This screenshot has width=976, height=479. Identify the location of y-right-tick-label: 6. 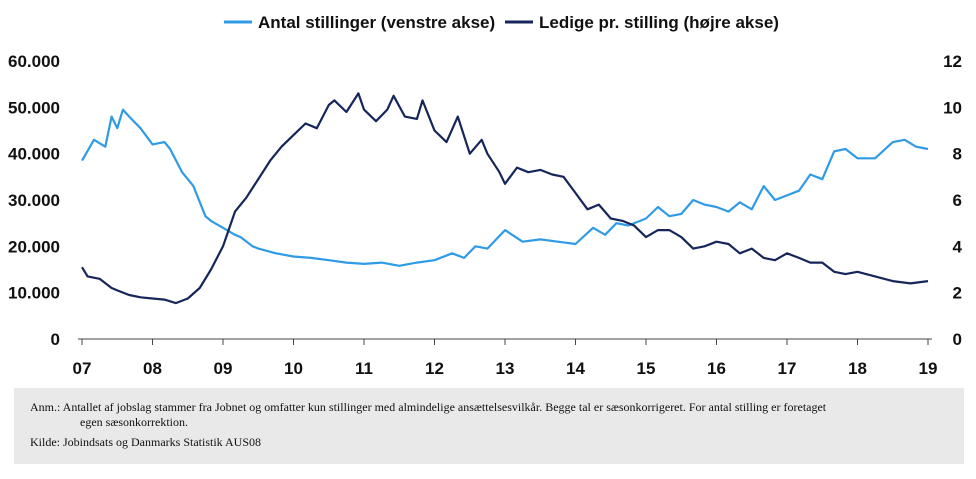
(957, 200).